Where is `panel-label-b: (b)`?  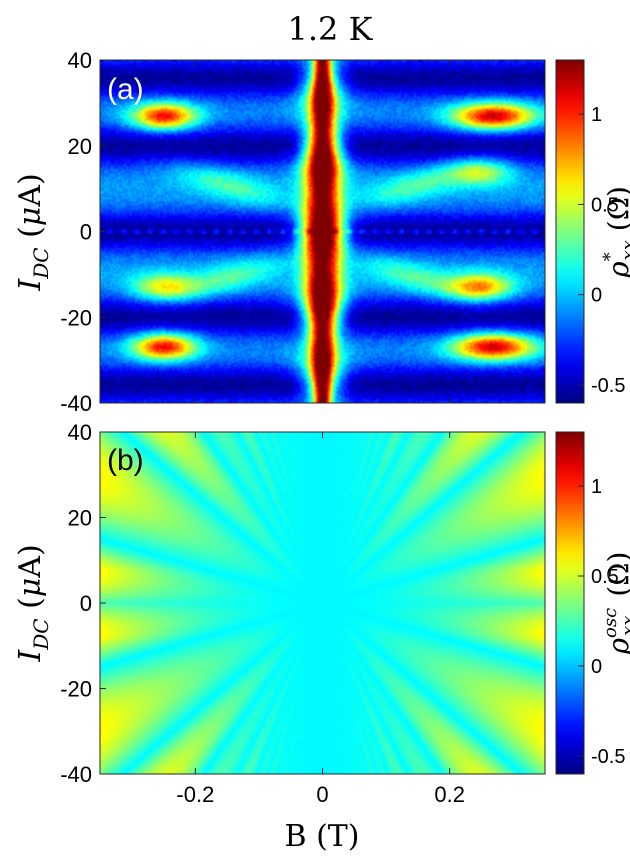
panel-label-b: (b) is located at coordinates (125, 460).